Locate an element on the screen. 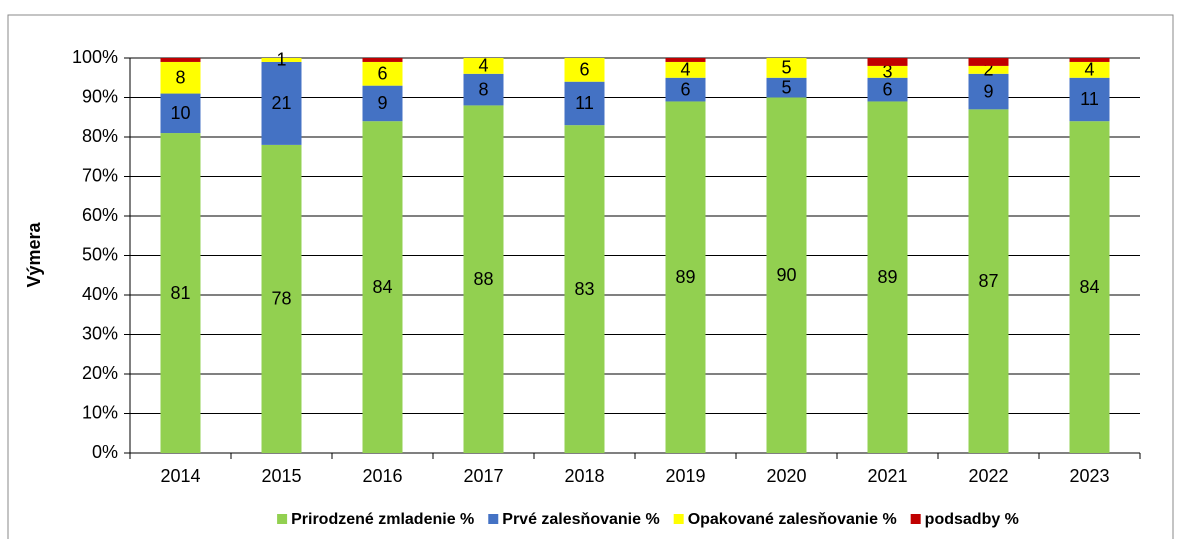 The height and width of the screenshot is (539, 1182). data-label: 10 is located at coordinates (180, 113).